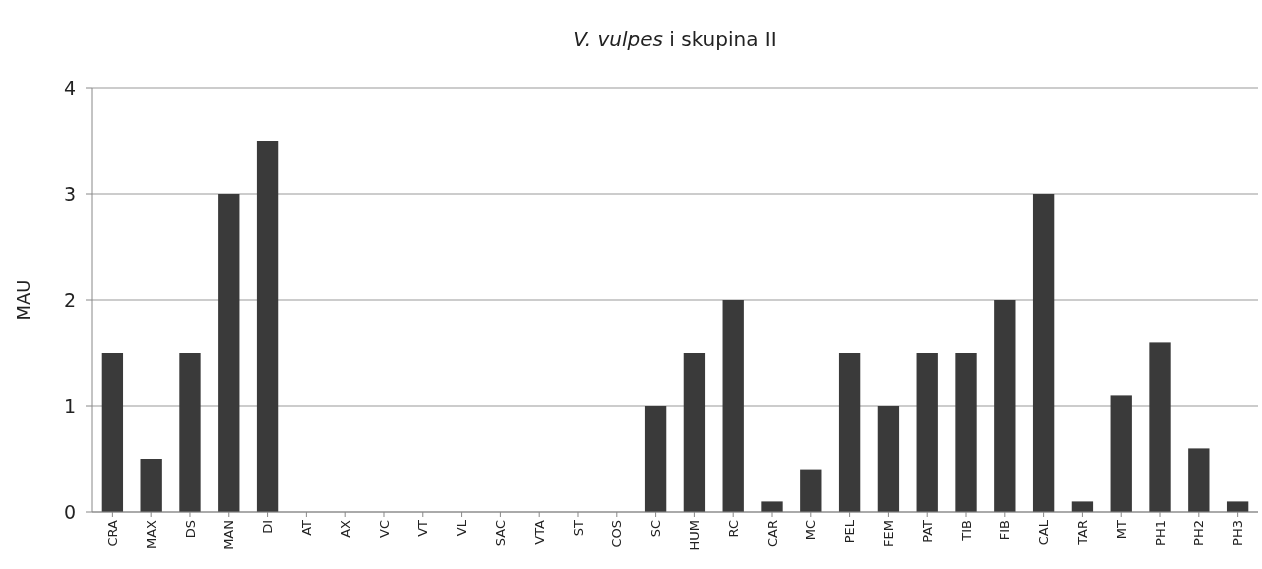  Describe the element at coordinates (1121, 529) in the screenshot. I see `x-tick-label: MT` at that location.